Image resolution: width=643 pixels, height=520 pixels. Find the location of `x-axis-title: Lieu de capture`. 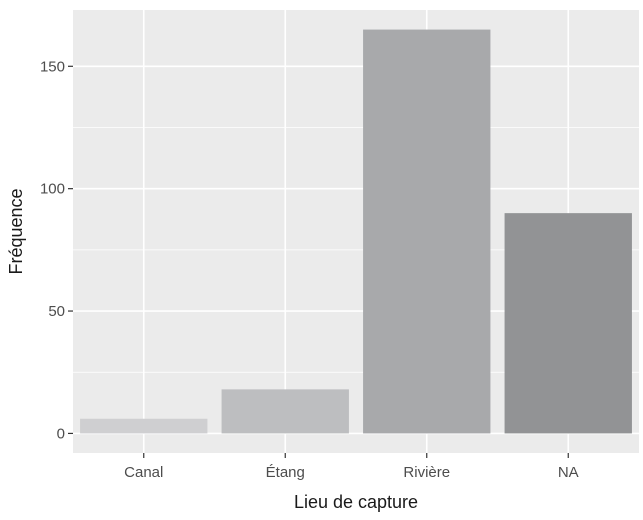

x-axis-title: Lieu de capture is located at coordinates (356, 502).